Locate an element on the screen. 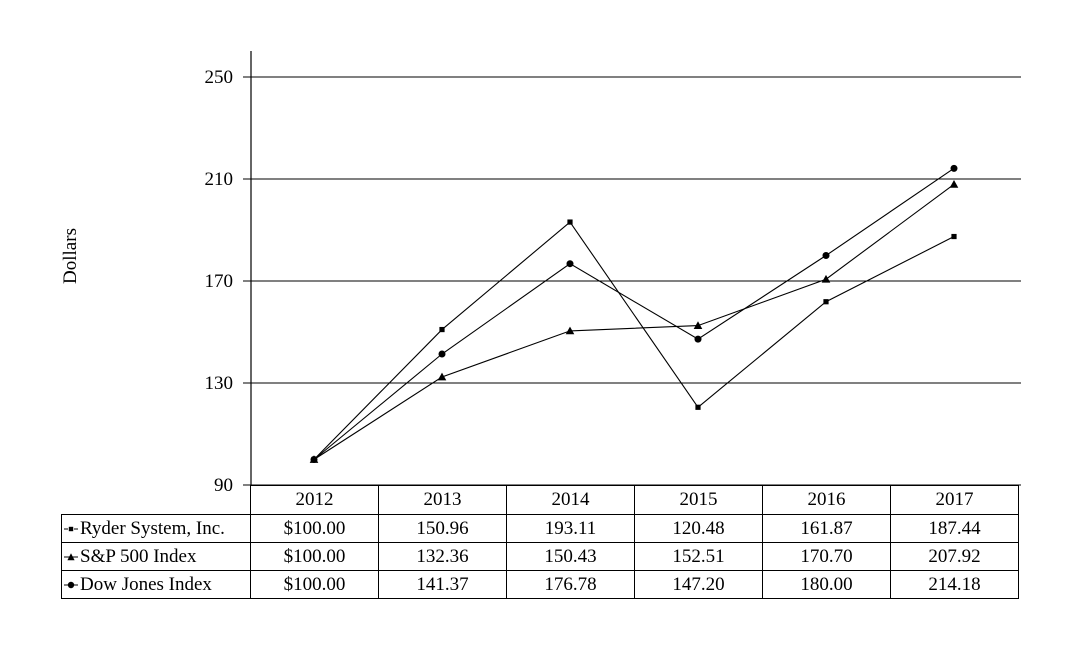 The image size is (1091, 653). series-label: Ryder System, Inc. is located at coordinates (152, 528).